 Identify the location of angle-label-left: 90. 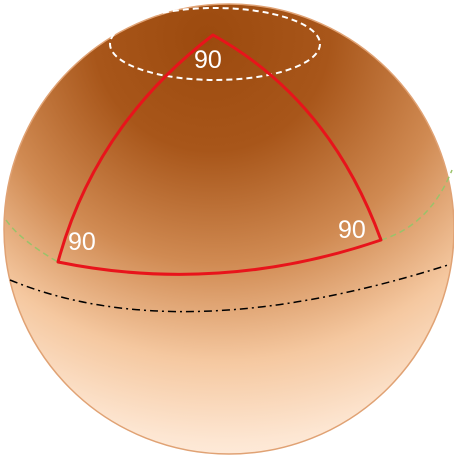
(82, 242).